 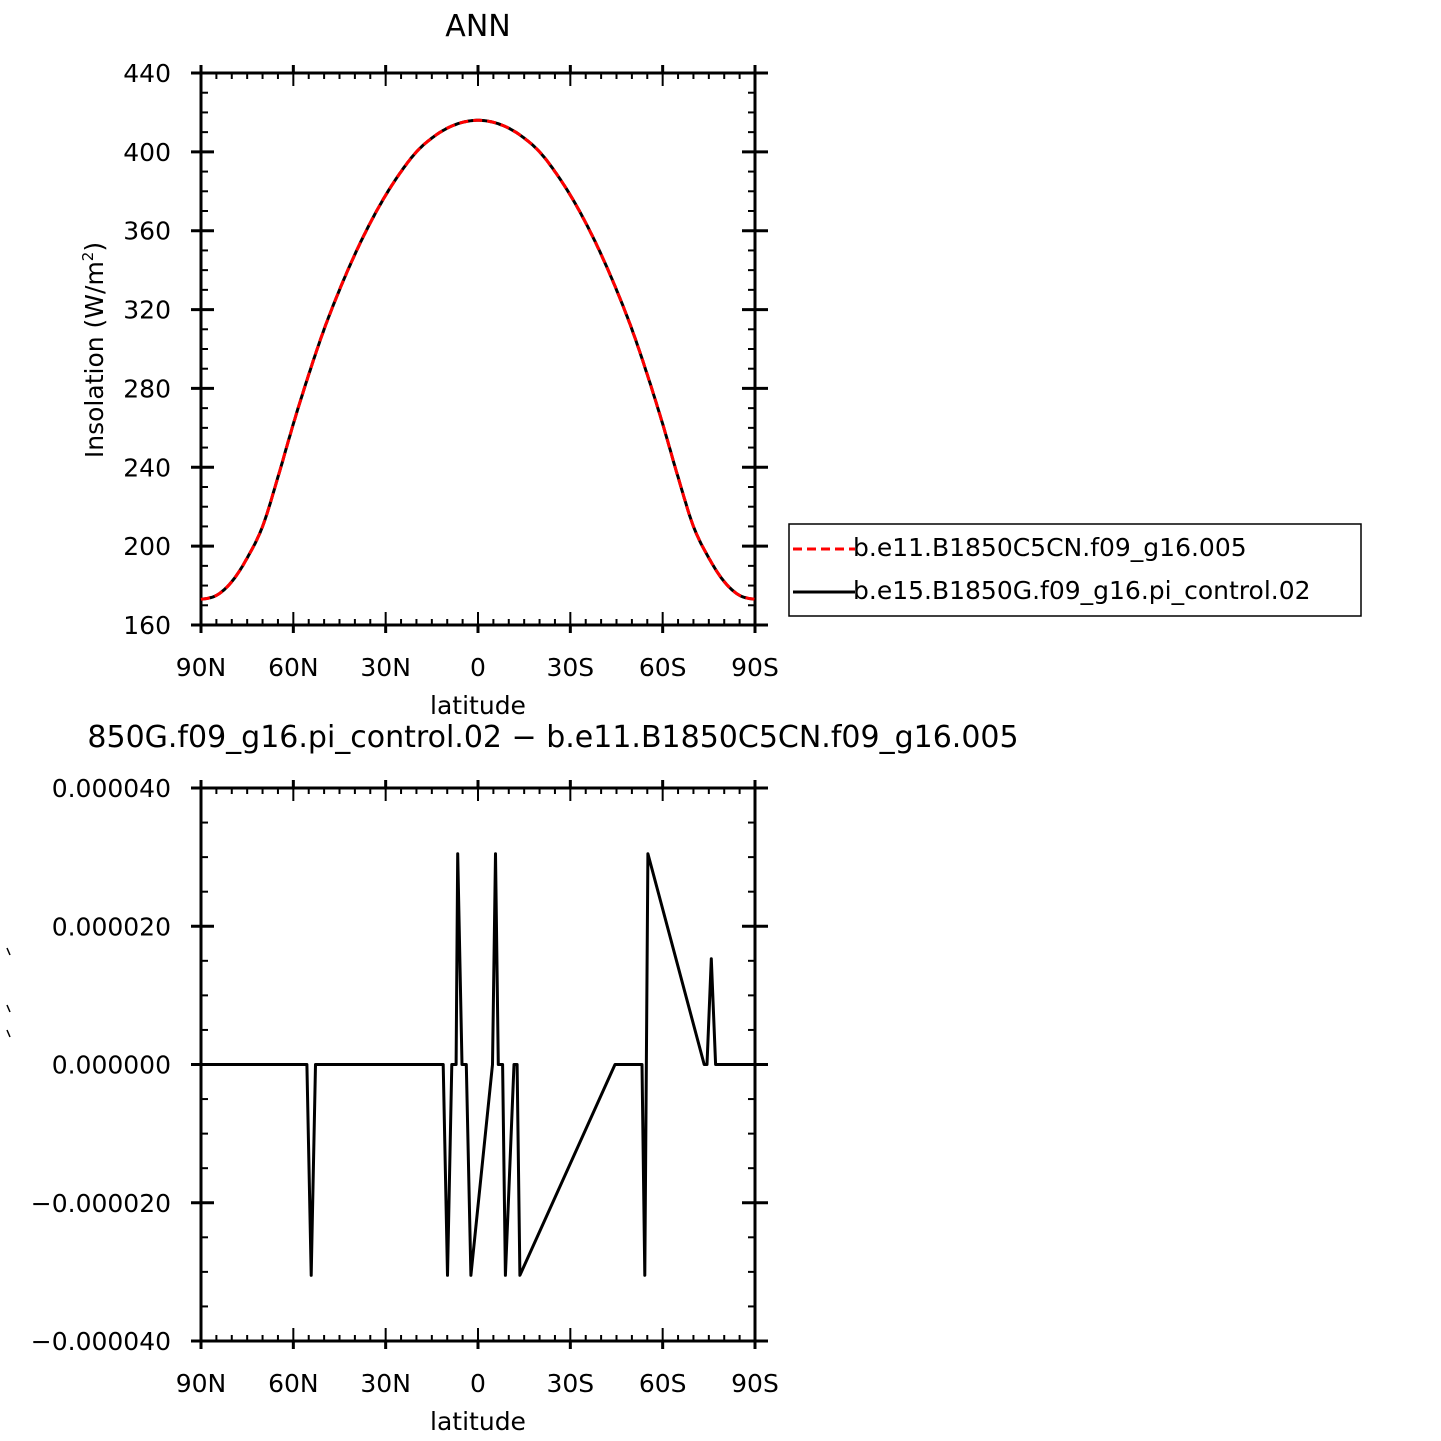 I want to click on bottom-chart-y-tick-label: 0.000040, so click(x=111, y=788).